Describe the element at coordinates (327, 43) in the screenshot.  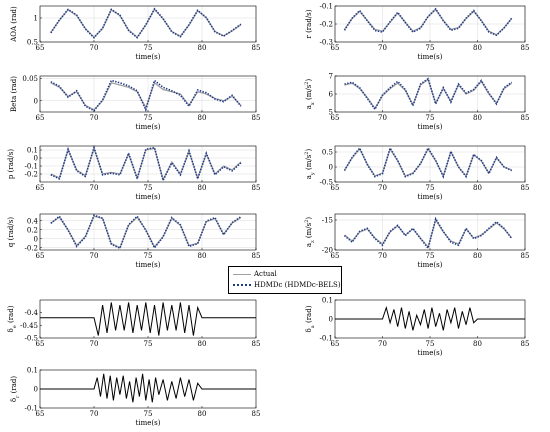
I see `r-ytick-label-0: -0.3` at that location.